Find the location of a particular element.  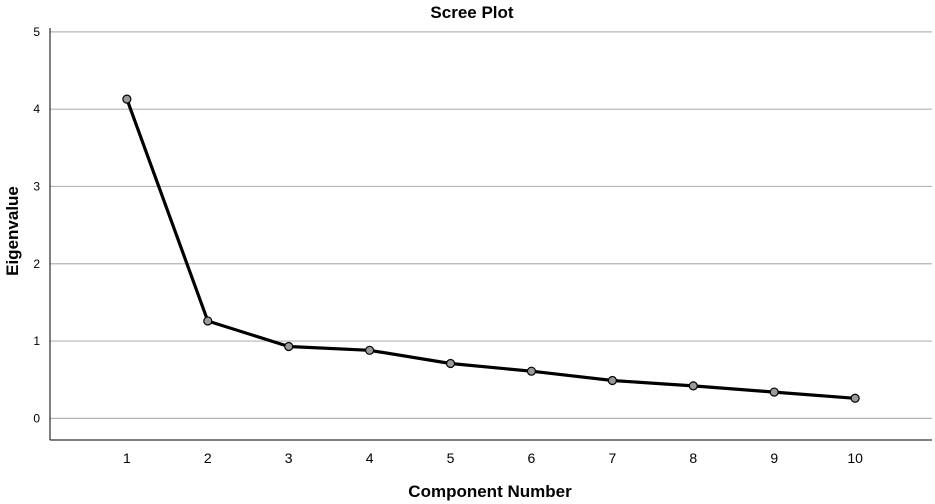

y-tick-label: 1 is located at coordinates (36, 341).